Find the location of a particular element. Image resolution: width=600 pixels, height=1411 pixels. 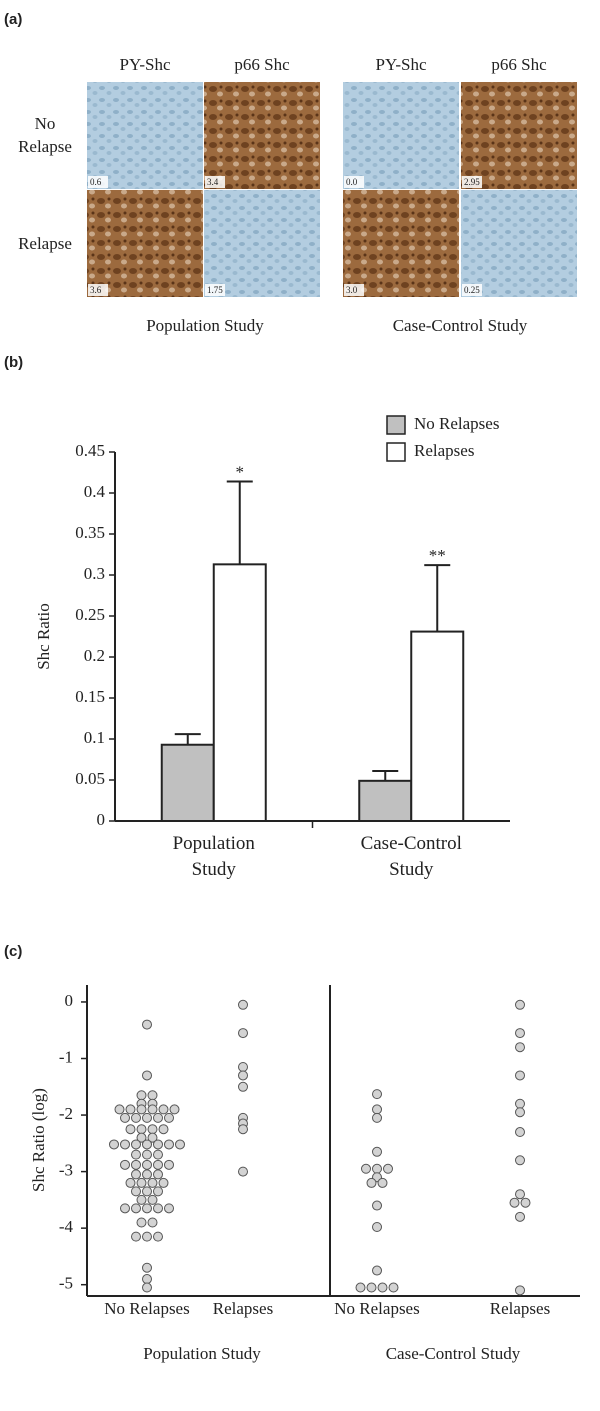

y-tick-label: 0.1 is located at coordinates (94, 737).